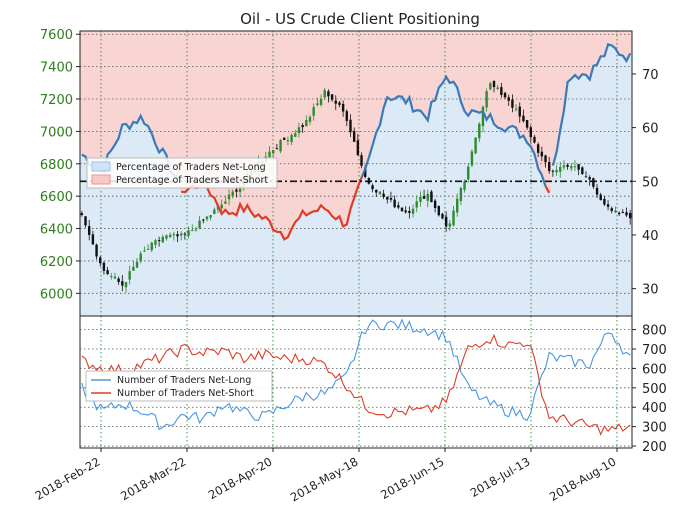  Describe the element at coordinates (179, 386) in the screenshot. I see `bottom-legend-box` at that location.